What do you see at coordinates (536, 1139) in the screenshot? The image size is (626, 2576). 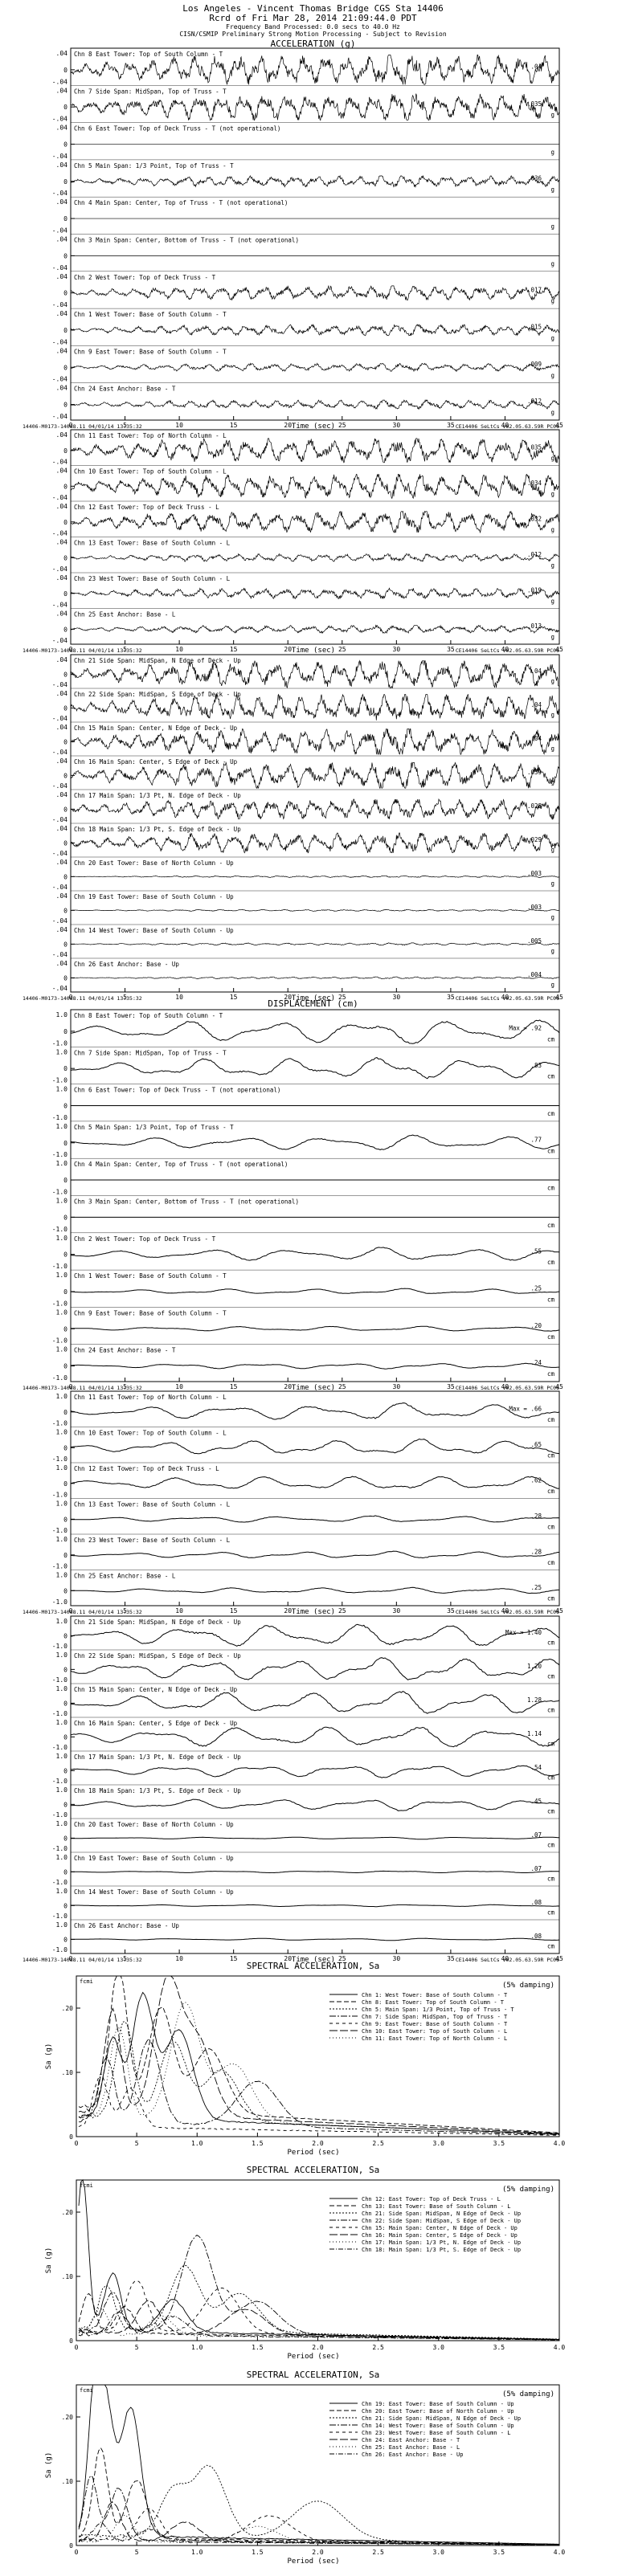 I see `peak-value: .77` at bounding box center [536, 1139].